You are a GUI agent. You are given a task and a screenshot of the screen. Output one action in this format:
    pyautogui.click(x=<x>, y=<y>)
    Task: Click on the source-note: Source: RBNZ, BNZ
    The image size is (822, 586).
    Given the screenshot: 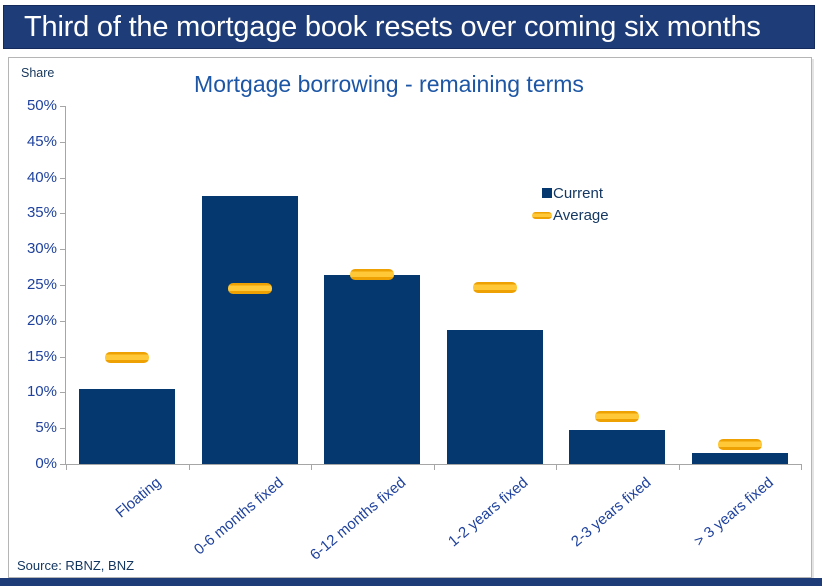 What is the action you would take?
    pyautogui.click(x=76, y=565)
    